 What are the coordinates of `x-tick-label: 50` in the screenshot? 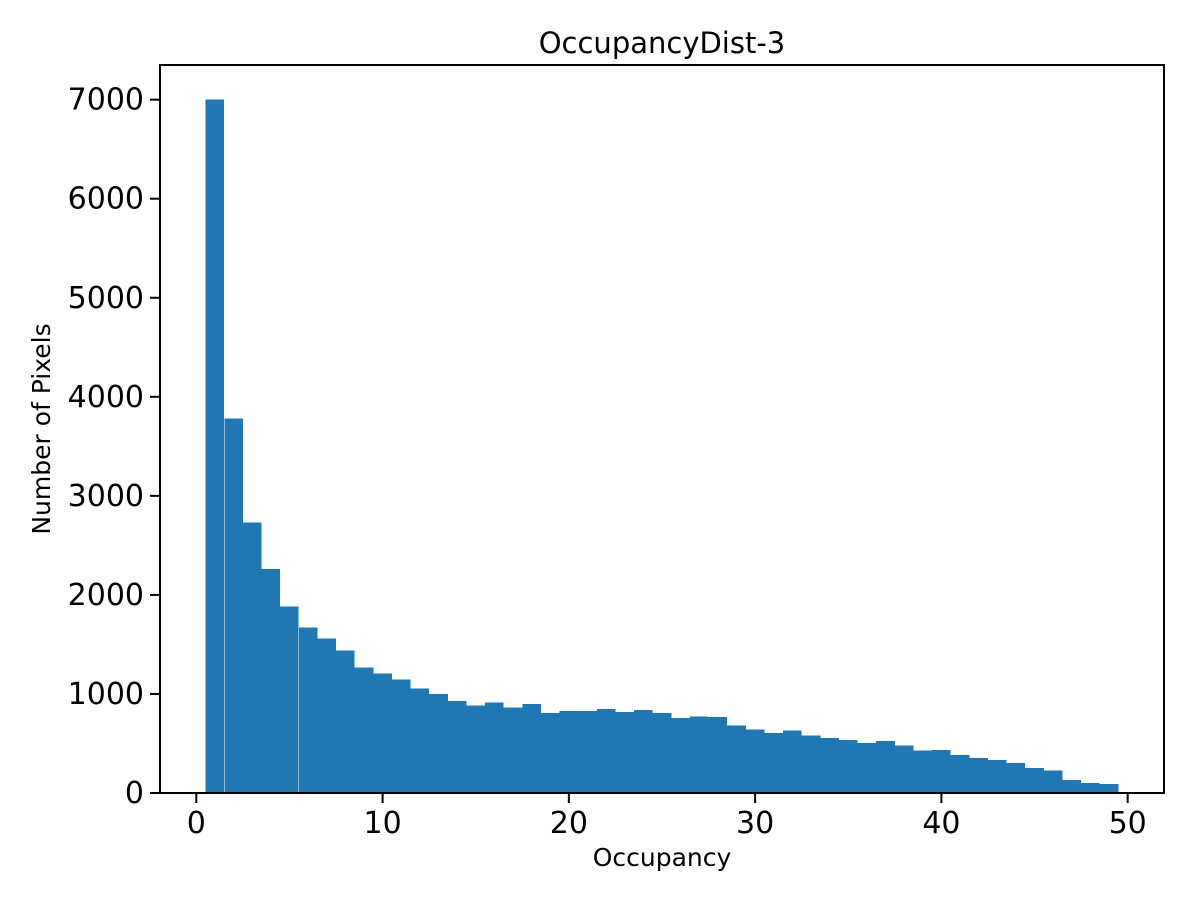 It's located at (1128, 823).